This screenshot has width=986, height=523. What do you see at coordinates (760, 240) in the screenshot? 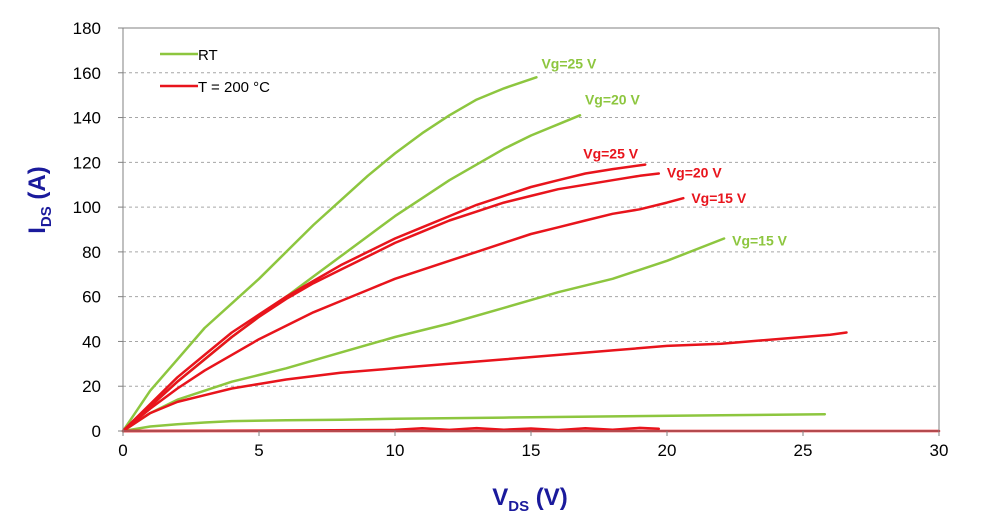
I see `curve-label-RT: Vg=15 V` at bounding box center [760, 240].